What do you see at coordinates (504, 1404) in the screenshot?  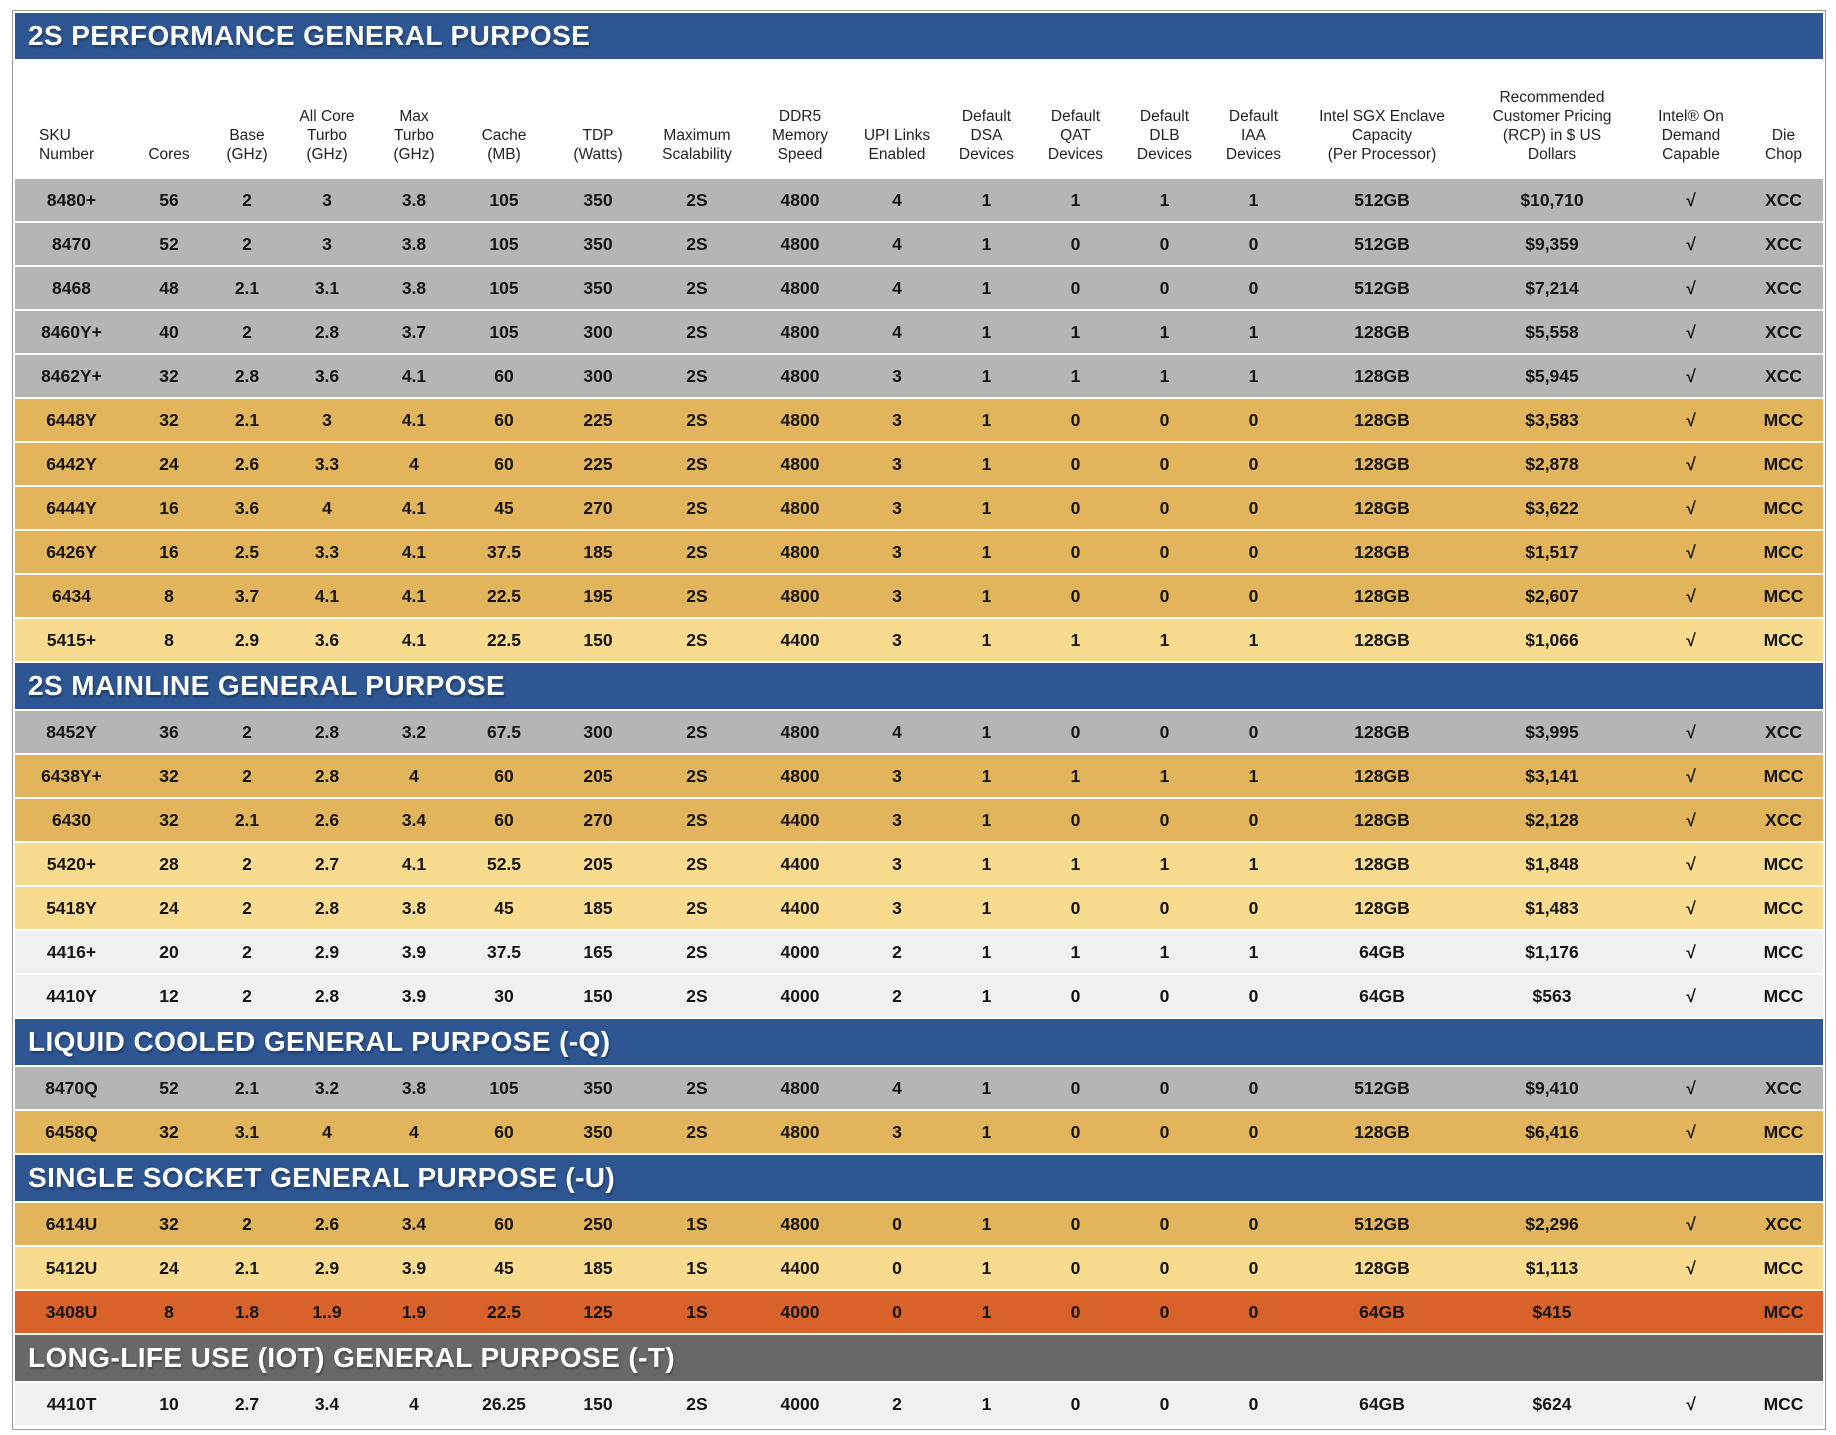 I see `cell-cache: 26.25` at bounding box center [504, 1404].